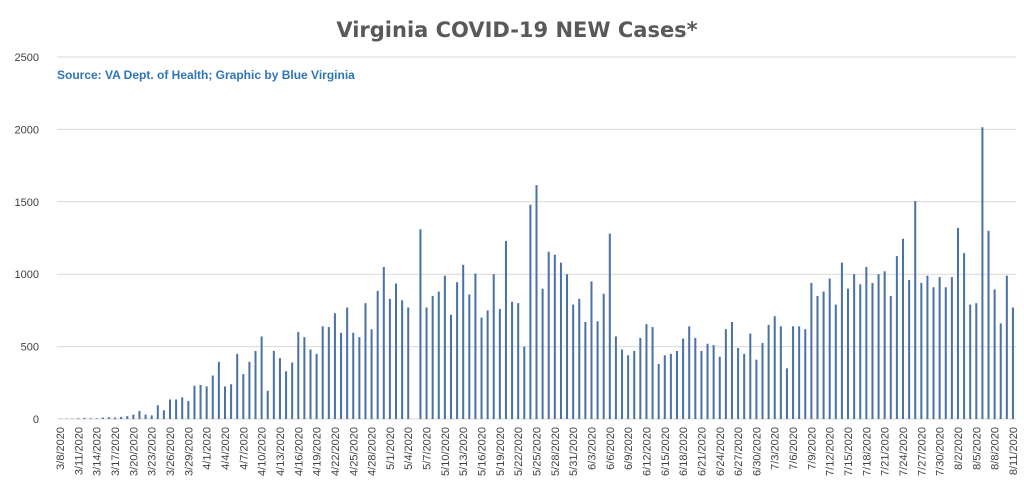 The height and width of the screenshot is (493, 1024). What do you see at coordinates (721, 451) in the screenshot?
I see `x-tick-label: 6/24/2020` at bounding box center [721, 451].